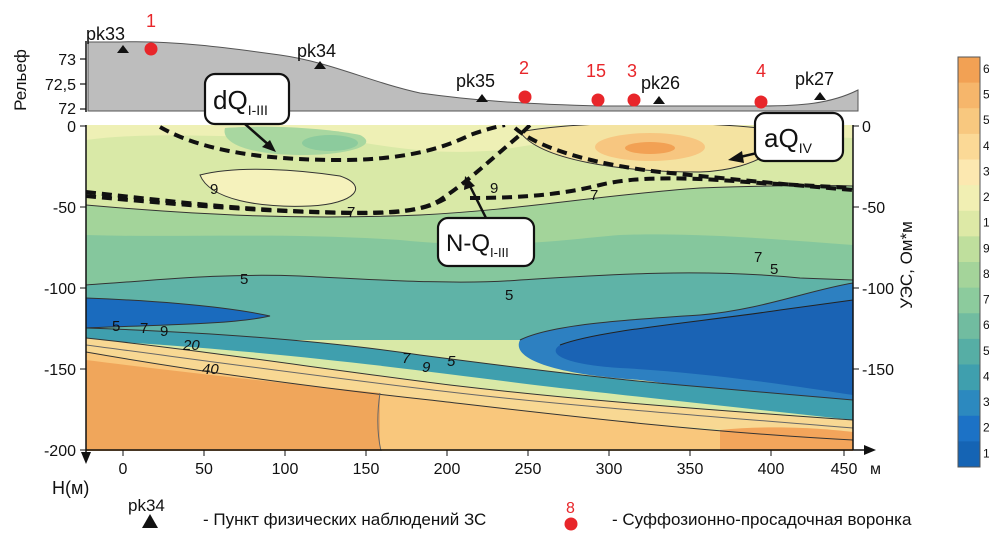  I want to click on distance-tick: 250, so click(528, 469).